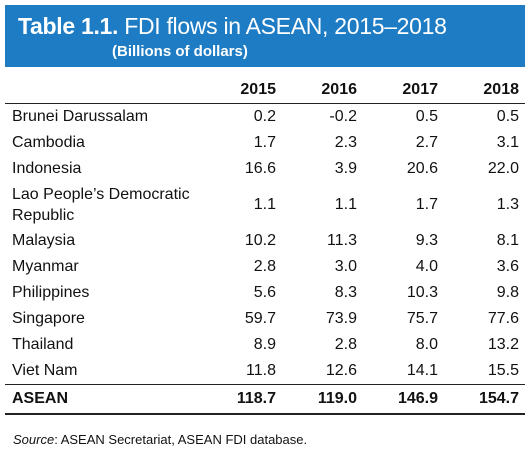 Image resolution: width=530 pixels, height=468 pixels. What do you see at coordinates (258, 89) in the screenshot?
I see `column-header-2015: 2015` at bounding box center [258, 89].